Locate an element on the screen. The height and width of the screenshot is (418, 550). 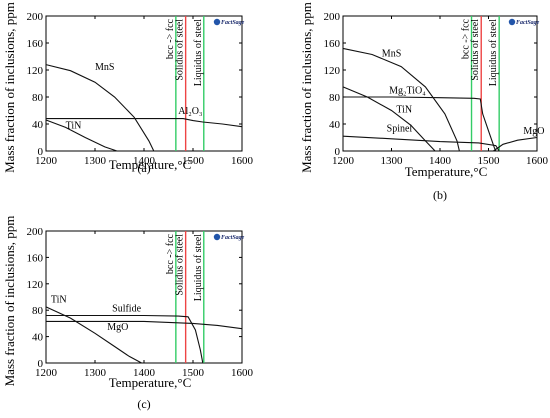
panel-1-xtick-label-1400: 1400 is located at coordinates (144, 161).